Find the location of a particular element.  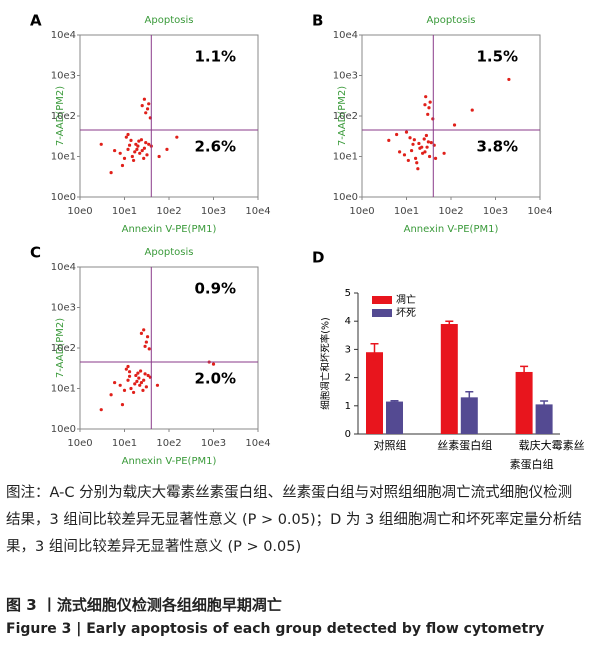

quadrant-upper-right: 0.9% is located at coordinates (215, 289).